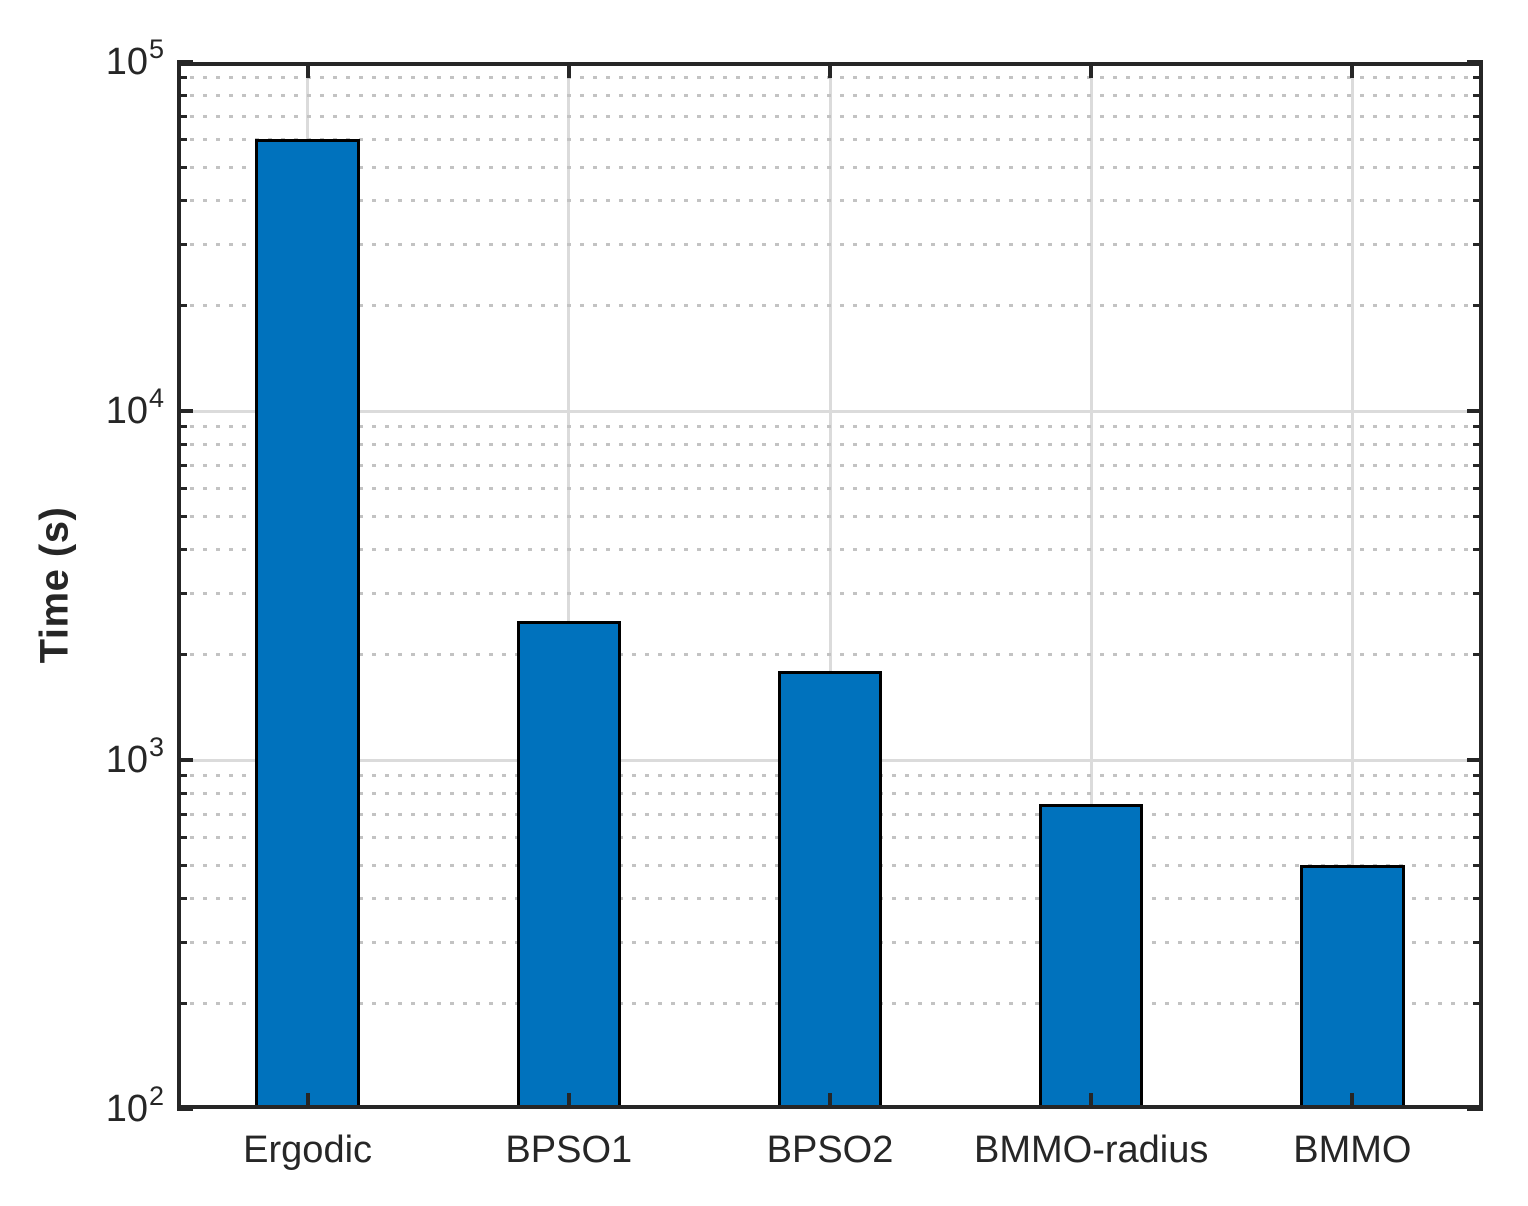 The width and height of the screenshot is (1528, 1206). What do you see at coordinates (1475, 760) in the screenshot?
I see `y-tick-major-1e3-right` at bounding box center [1475, 760].